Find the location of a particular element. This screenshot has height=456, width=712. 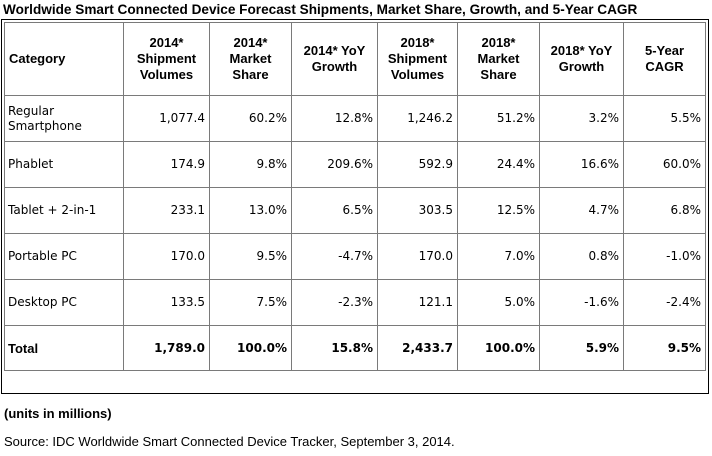

row-category: Portable PC is located at coordinates (63, 256).